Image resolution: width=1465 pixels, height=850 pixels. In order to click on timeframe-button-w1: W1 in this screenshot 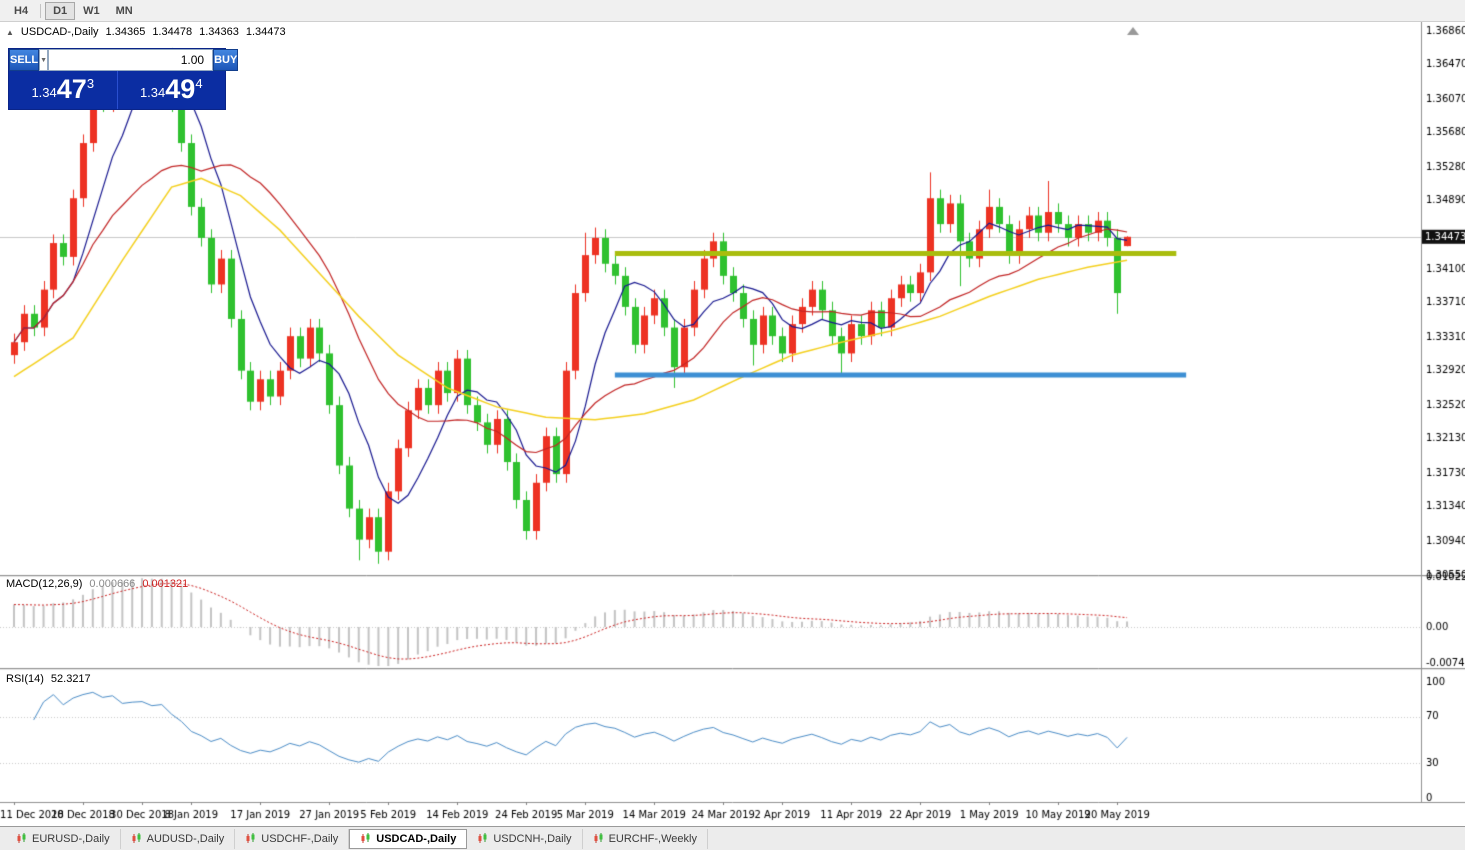, I will do `click(91, 11)`.